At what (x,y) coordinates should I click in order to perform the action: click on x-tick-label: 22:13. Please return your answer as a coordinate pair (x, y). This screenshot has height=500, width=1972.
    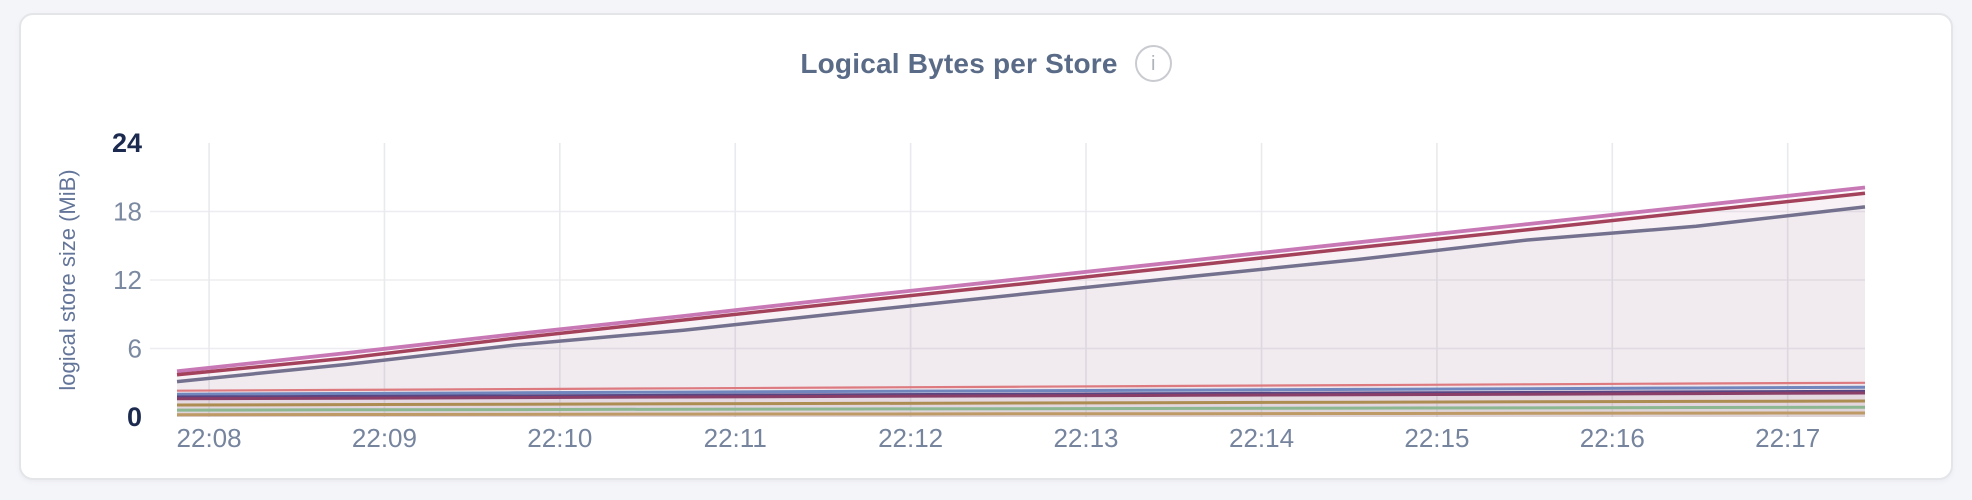
    Looking at the image, I should click on (1085, 438).